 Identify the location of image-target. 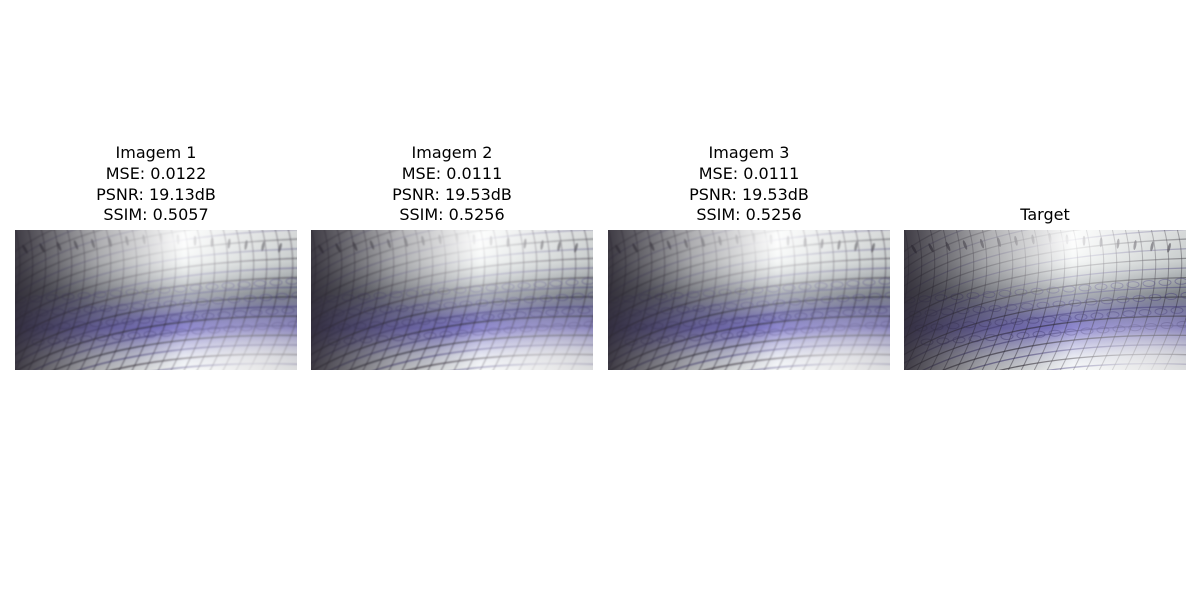
(1045, 300).